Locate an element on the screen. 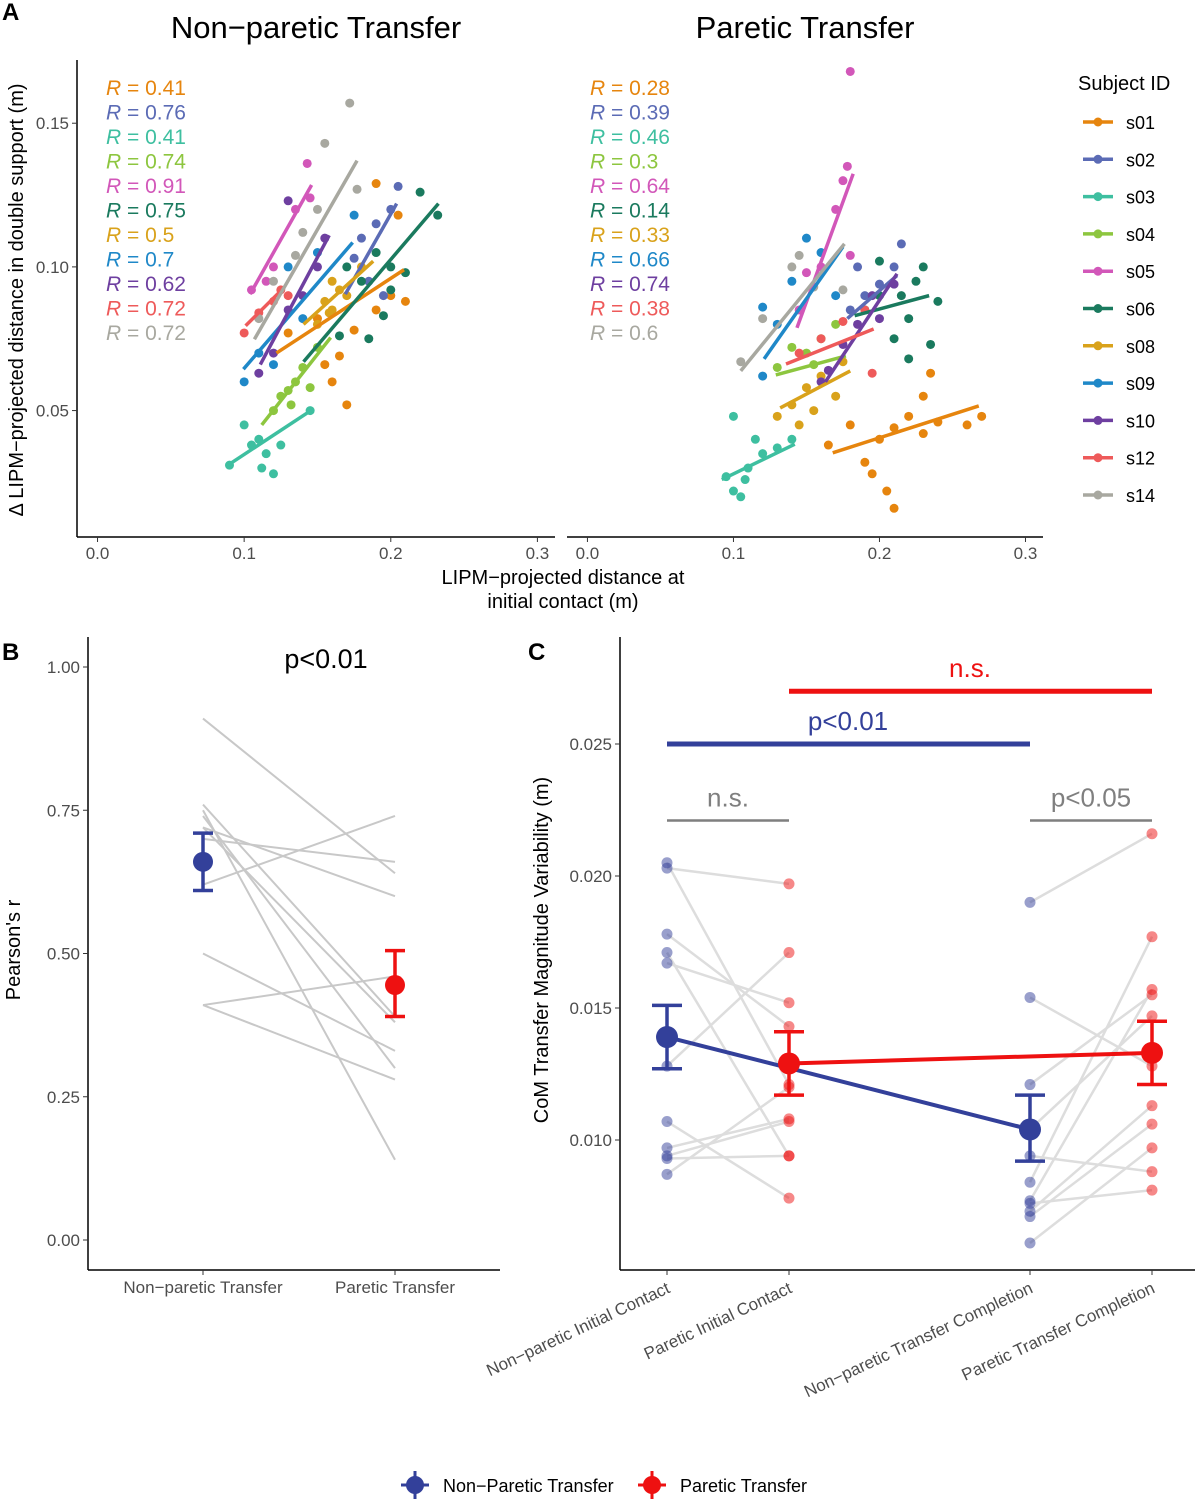 This screenshot has width=1200, height=1502. bottom-legend: Non−Paretic Transfer Paretic Transfer is located at coordinates (604, 1485).